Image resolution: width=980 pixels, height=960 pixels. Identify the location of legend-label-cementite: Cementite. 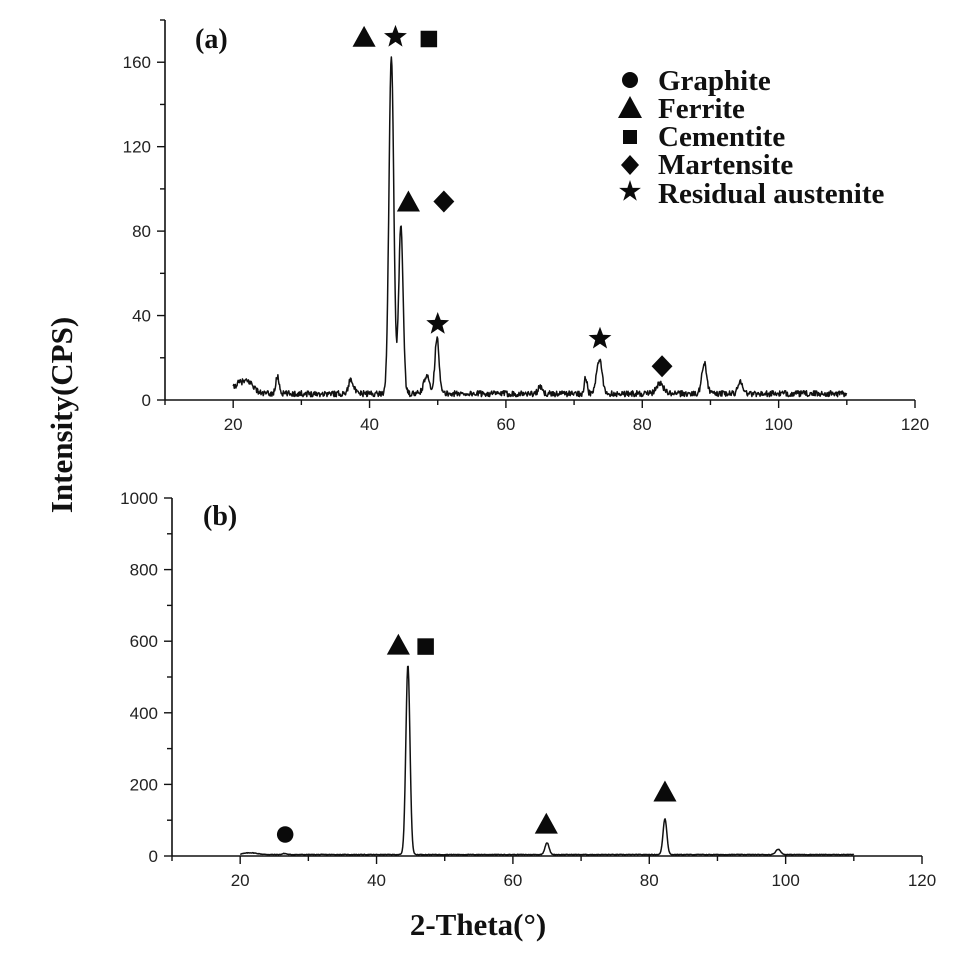
(721, 137).